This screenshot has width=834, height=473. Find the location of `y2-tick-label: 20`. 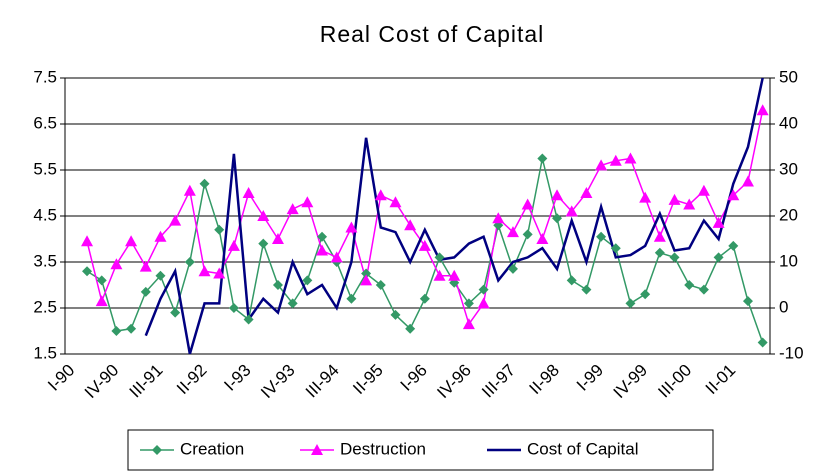

y2-tick-label: 20 is located at coordinates (788, 214).